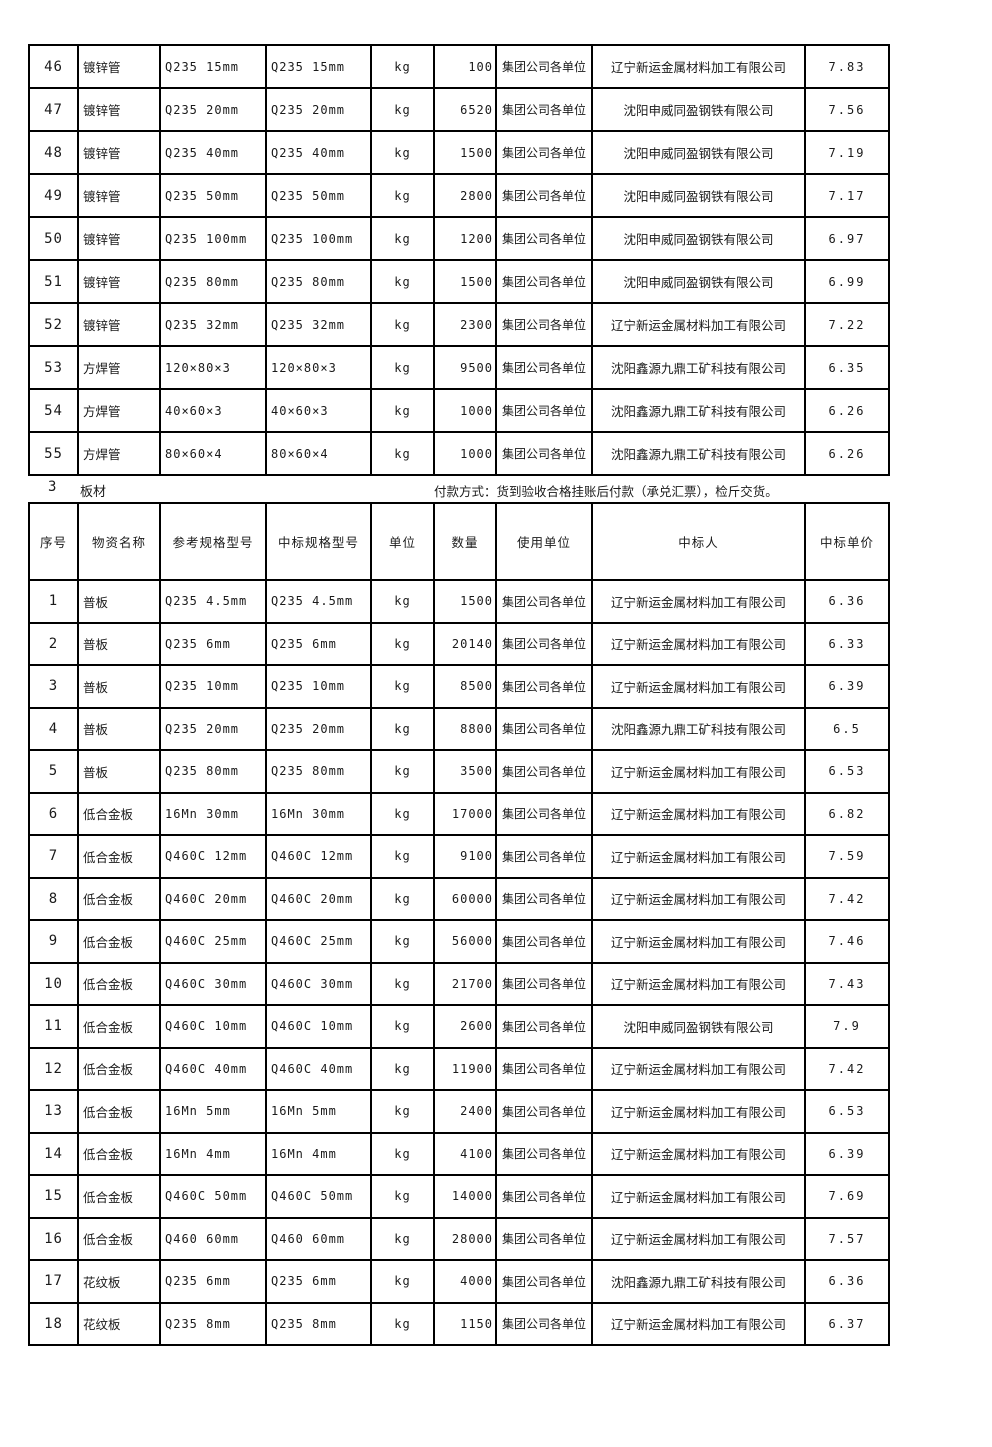 This screenshot has height=1447, width=992. Describe the element at coordinates (318, 643) in the screenshot. I see `cell-bid-spec: Q235 6mm` at that location.